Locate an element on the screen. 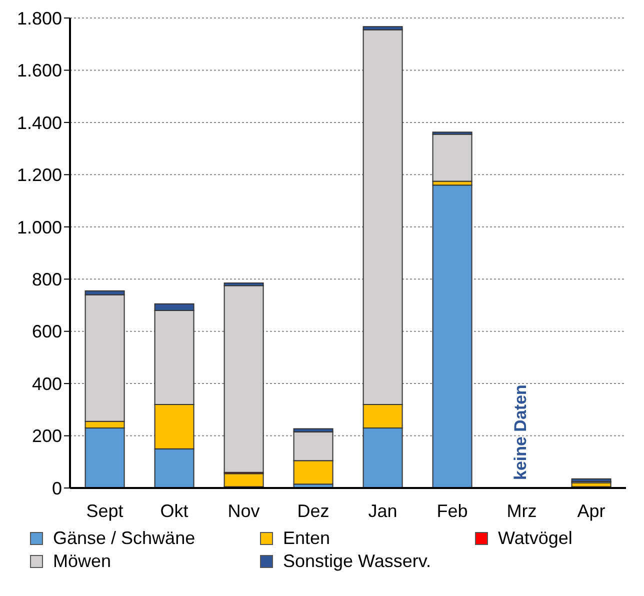 The image size is (644, 596). legend-label: Möwen is located at coordinates (82, 561).